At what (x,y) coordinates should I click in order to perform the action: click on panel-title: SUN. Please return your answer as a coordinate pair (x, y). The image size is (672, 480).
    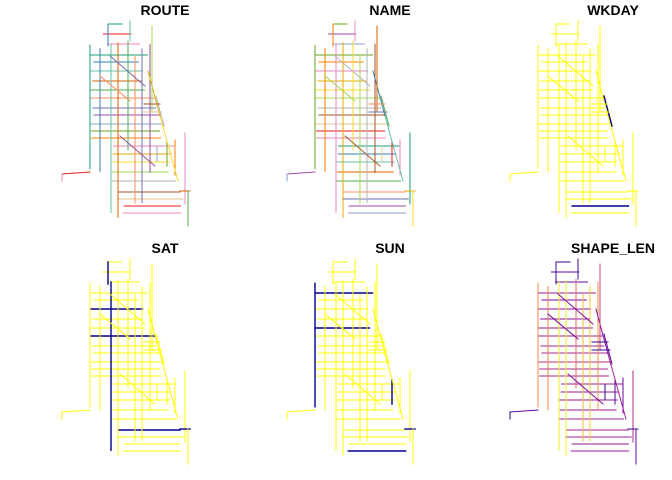
    Looking at the image, I should click on (390, 248).